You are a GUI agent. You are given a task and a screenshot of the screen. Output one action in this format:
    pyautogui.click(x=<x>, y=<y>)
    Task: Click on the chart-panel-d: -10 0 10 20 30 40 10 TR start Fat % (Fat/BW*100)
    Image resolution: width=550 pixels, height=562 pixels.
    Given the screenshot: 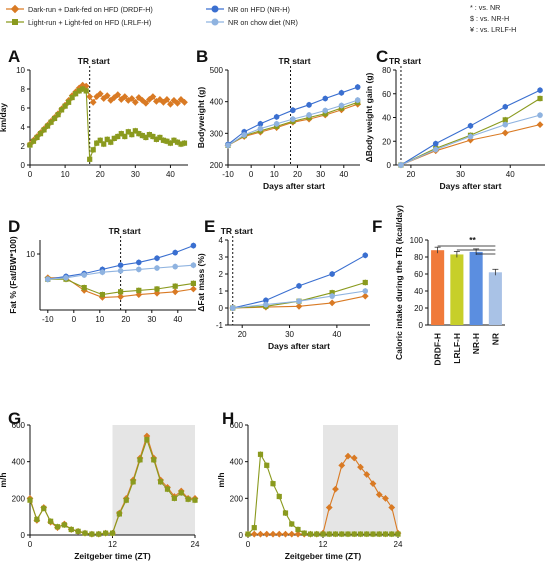 What is the action you would take?
    pyautogui.click(x=102, y=275)
    